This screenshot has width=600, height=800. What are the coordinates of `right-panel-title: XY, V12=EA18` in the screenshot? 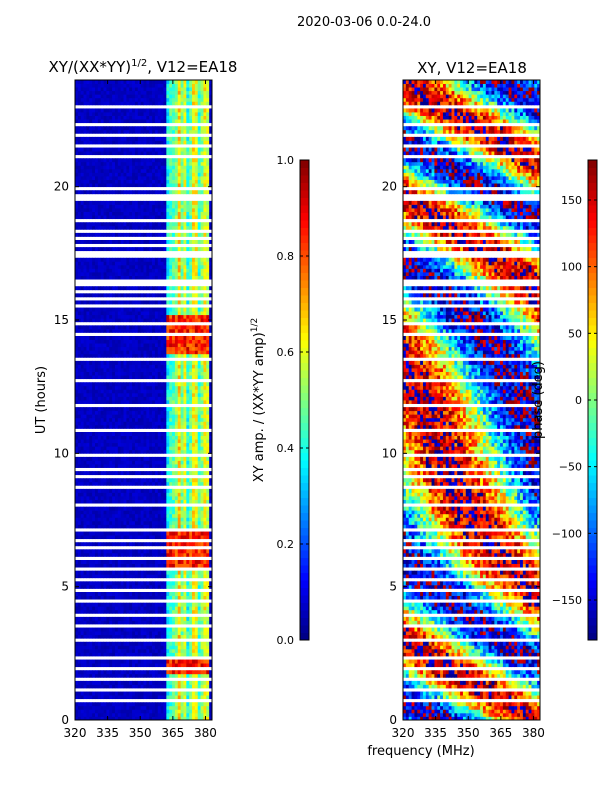 It's located at (472, 68).